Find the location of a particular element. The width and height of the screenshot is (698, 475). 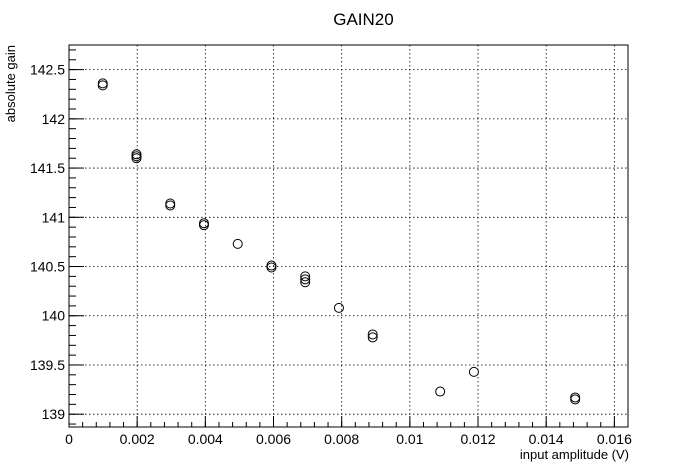

x-tick-labels: 0 0.002 0.004 0.006 0.008 0.01 0.012 0.014 0.016 is located at coordinates (348, 439).